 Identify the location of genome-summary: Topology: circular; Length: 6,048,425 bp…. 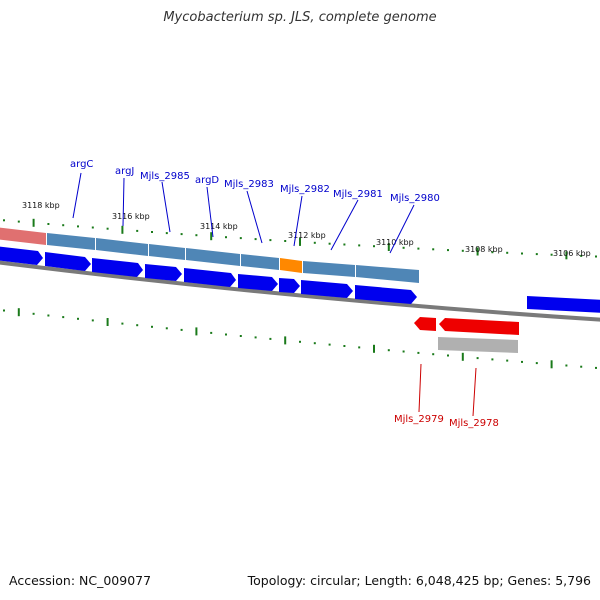
(419, 580).